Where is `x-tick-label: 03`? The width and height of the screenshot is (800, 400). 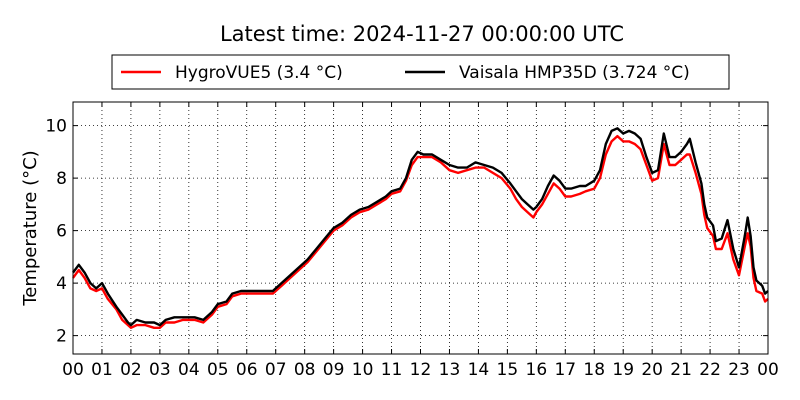 x-tick-label: 03 is located at coordinates (160, 370).